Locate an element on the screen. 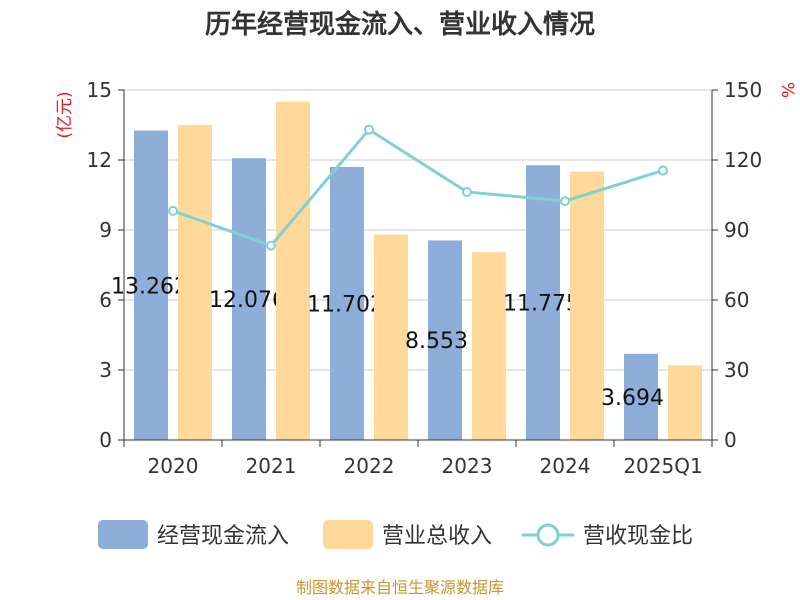 The image size is (800, 600). cash-inflow-data-label: 12.076 is located at coordinates (247, 300).